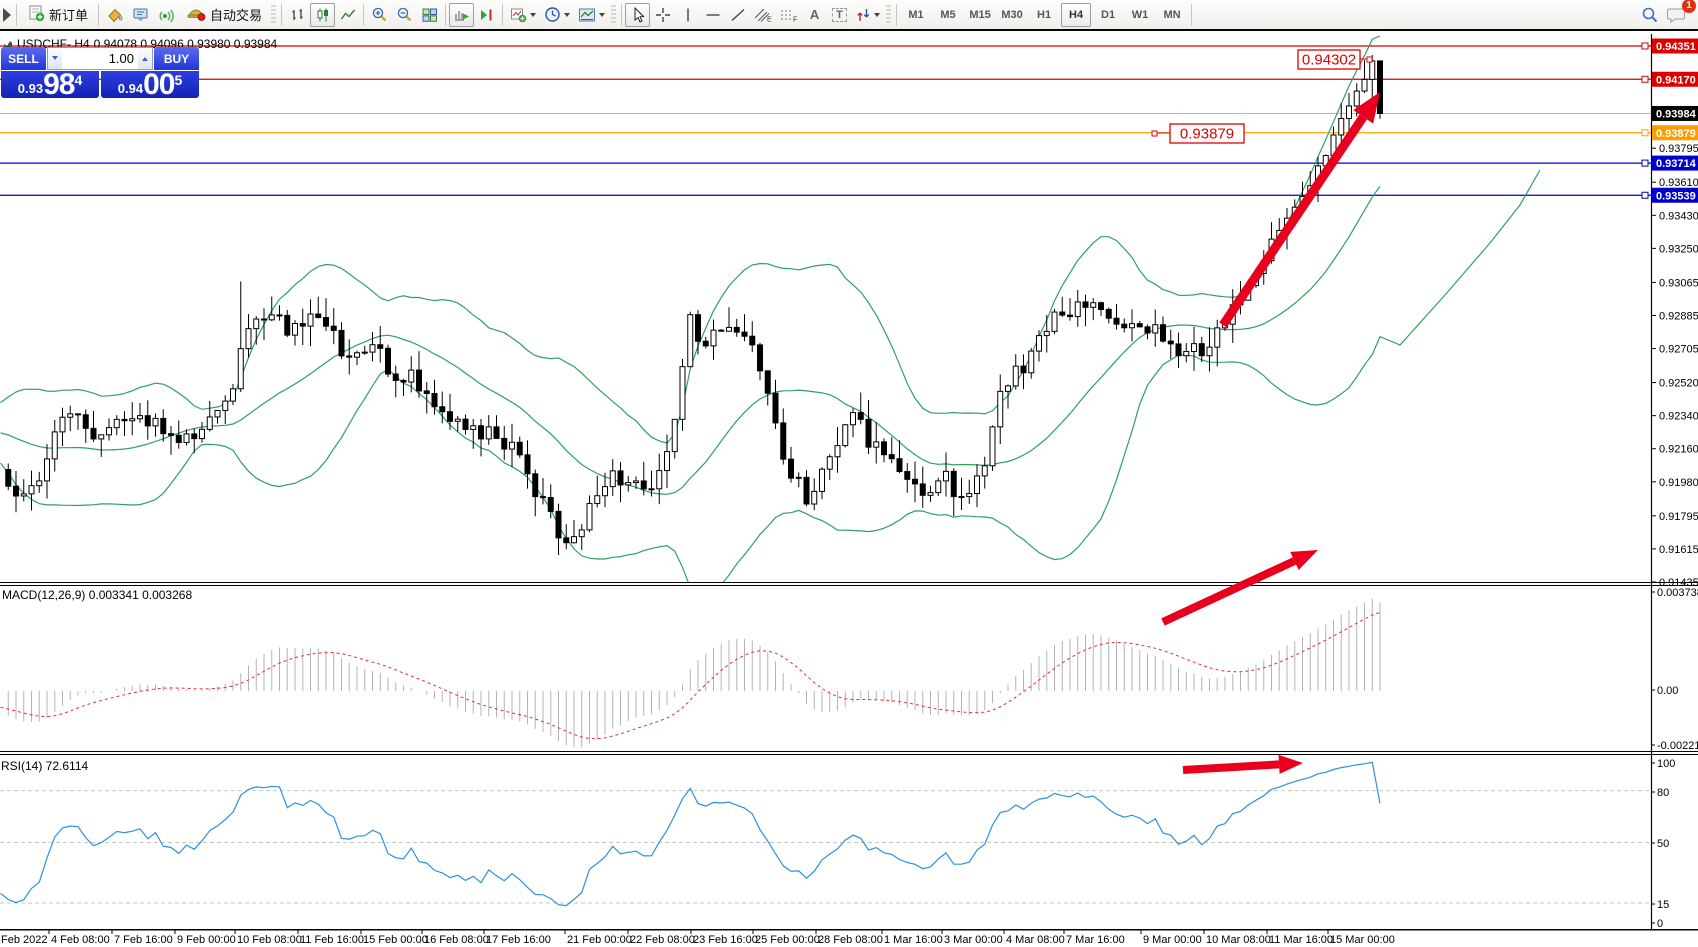 The image size is (1698, 947). What do you see at coordinates (486, 15) in the screenshot?
I see `chart-shift-button` at bounding box center [486, 15].